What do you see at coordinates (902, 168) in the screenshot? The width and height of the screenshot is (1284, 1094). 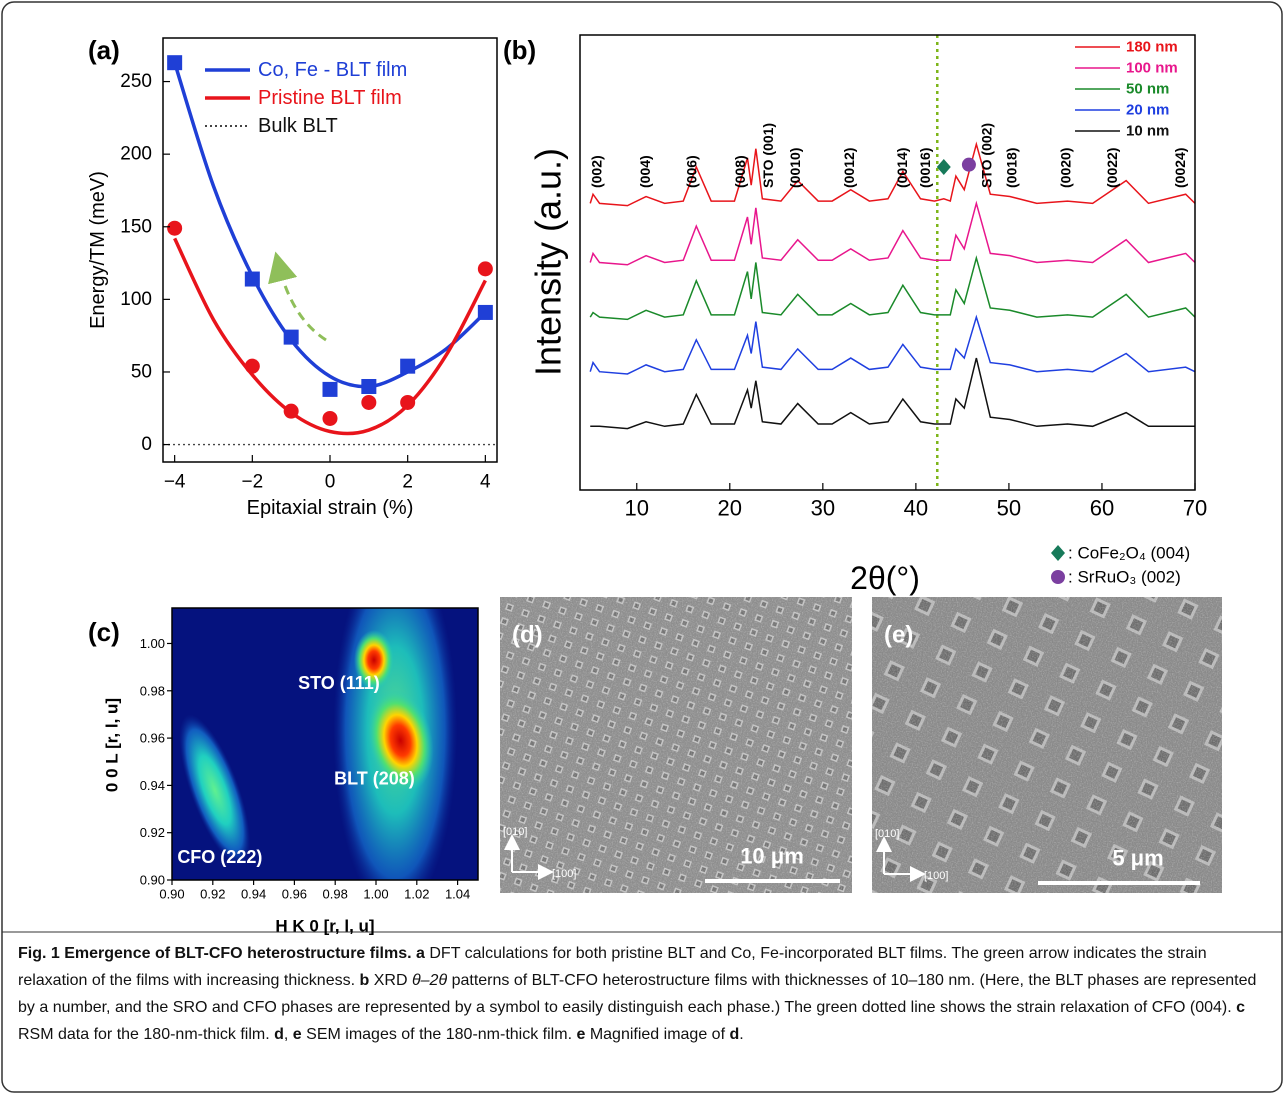 I see `peak-label: (0014)` at bounding box center [902, 168].